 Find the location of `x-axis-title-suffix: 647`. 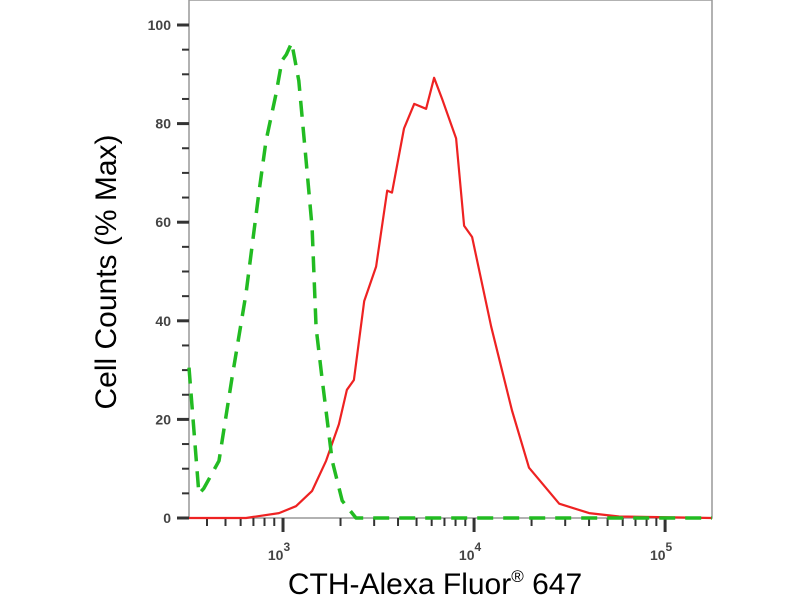

x-axis-title-suffix: 647 is located at coordinates (553, 584).